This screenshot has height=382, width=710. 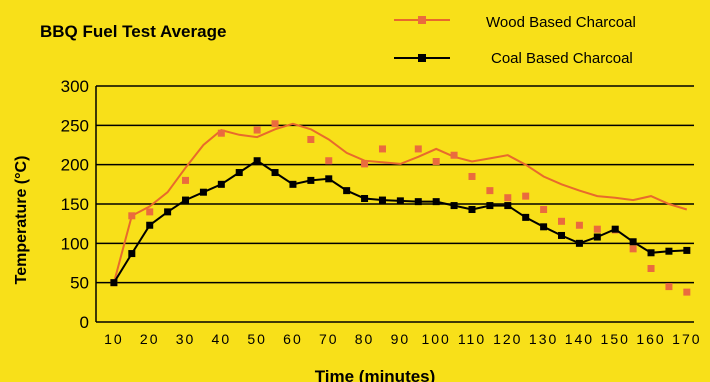 I want to click on x-tick-label: 60, so click(x=293, y=339).